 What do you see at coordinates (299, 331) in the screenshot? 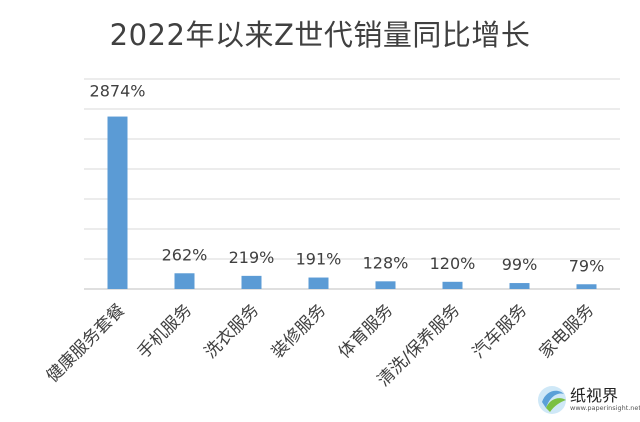
I see `category-label: 装修服务` at bounding box center [299, 331].